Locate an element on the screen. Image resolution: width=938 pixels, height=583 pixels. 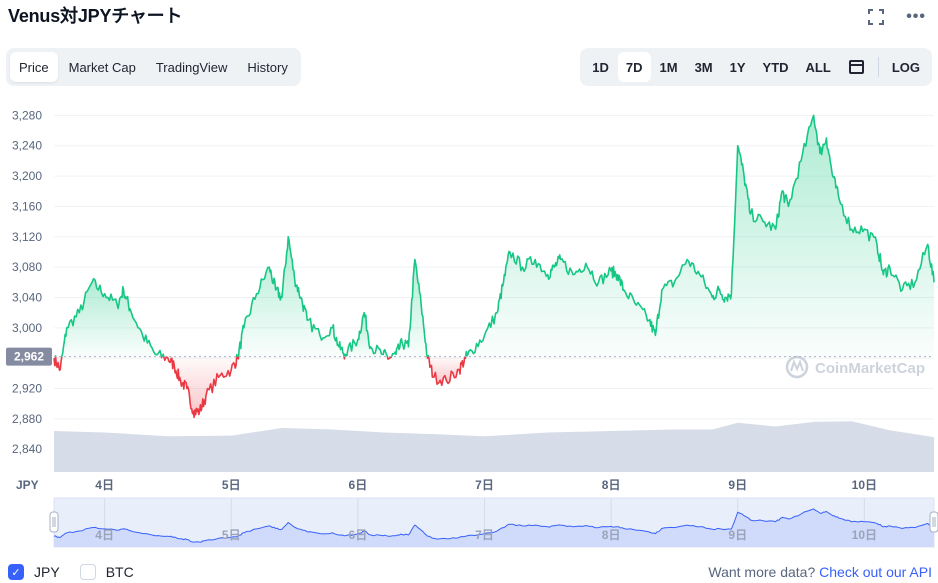
tab-tradingview: TradingView is located at coordinates (191, 67).